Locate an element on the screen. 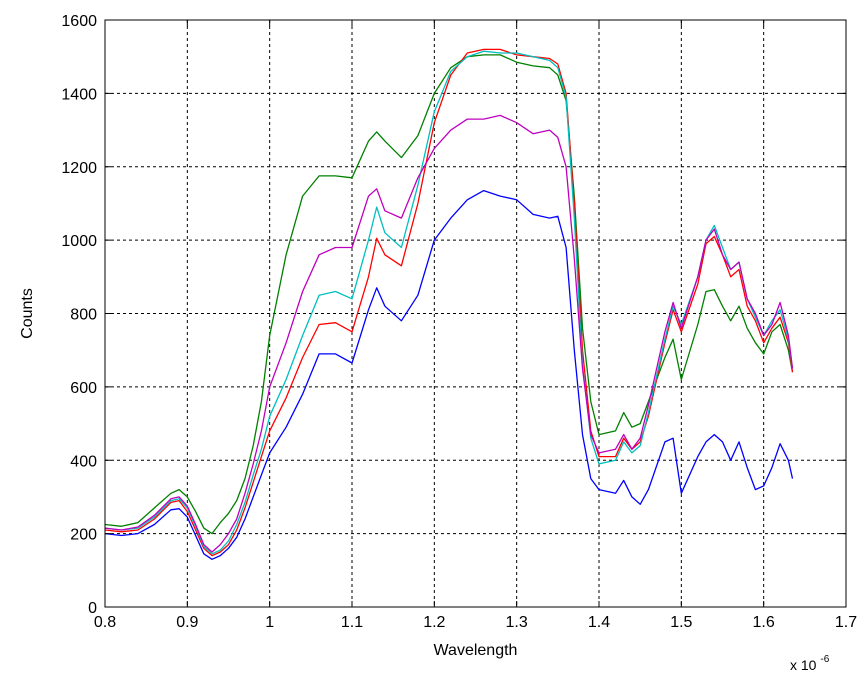 The height and width of the screenshot is (681, 866). x-tick-label: 0.9 is located at coordinates (187, 622).